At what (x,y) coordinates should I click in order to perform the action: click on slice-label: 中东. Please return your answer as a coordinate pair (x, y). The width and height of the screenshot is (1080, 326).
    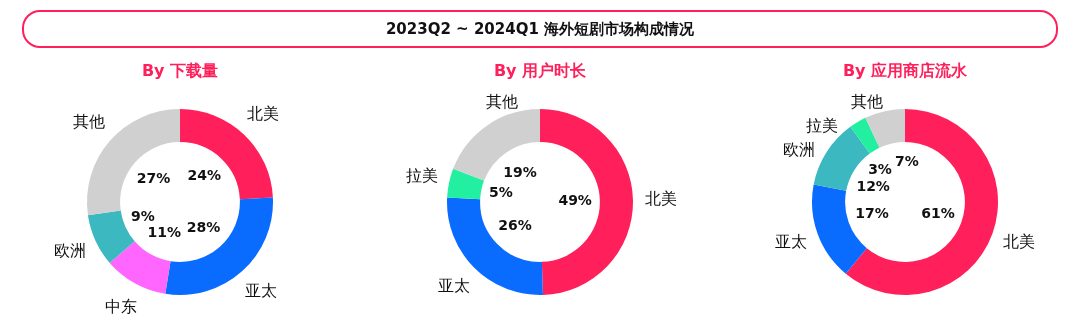
    Looking at the image, I should click on (121, 306).